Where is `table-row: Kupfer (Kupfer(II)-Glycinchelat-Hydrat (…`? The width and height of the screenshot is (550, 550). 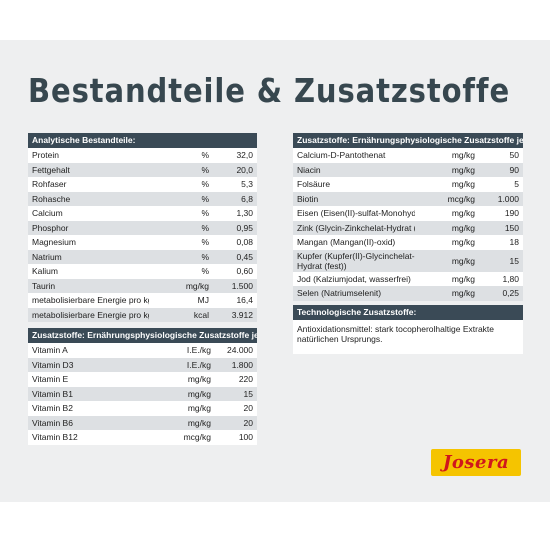
table-row: Kupfer (Kupfer(II)-Glycinchelat-Hydrat (… is located at coordinates (408, 260).